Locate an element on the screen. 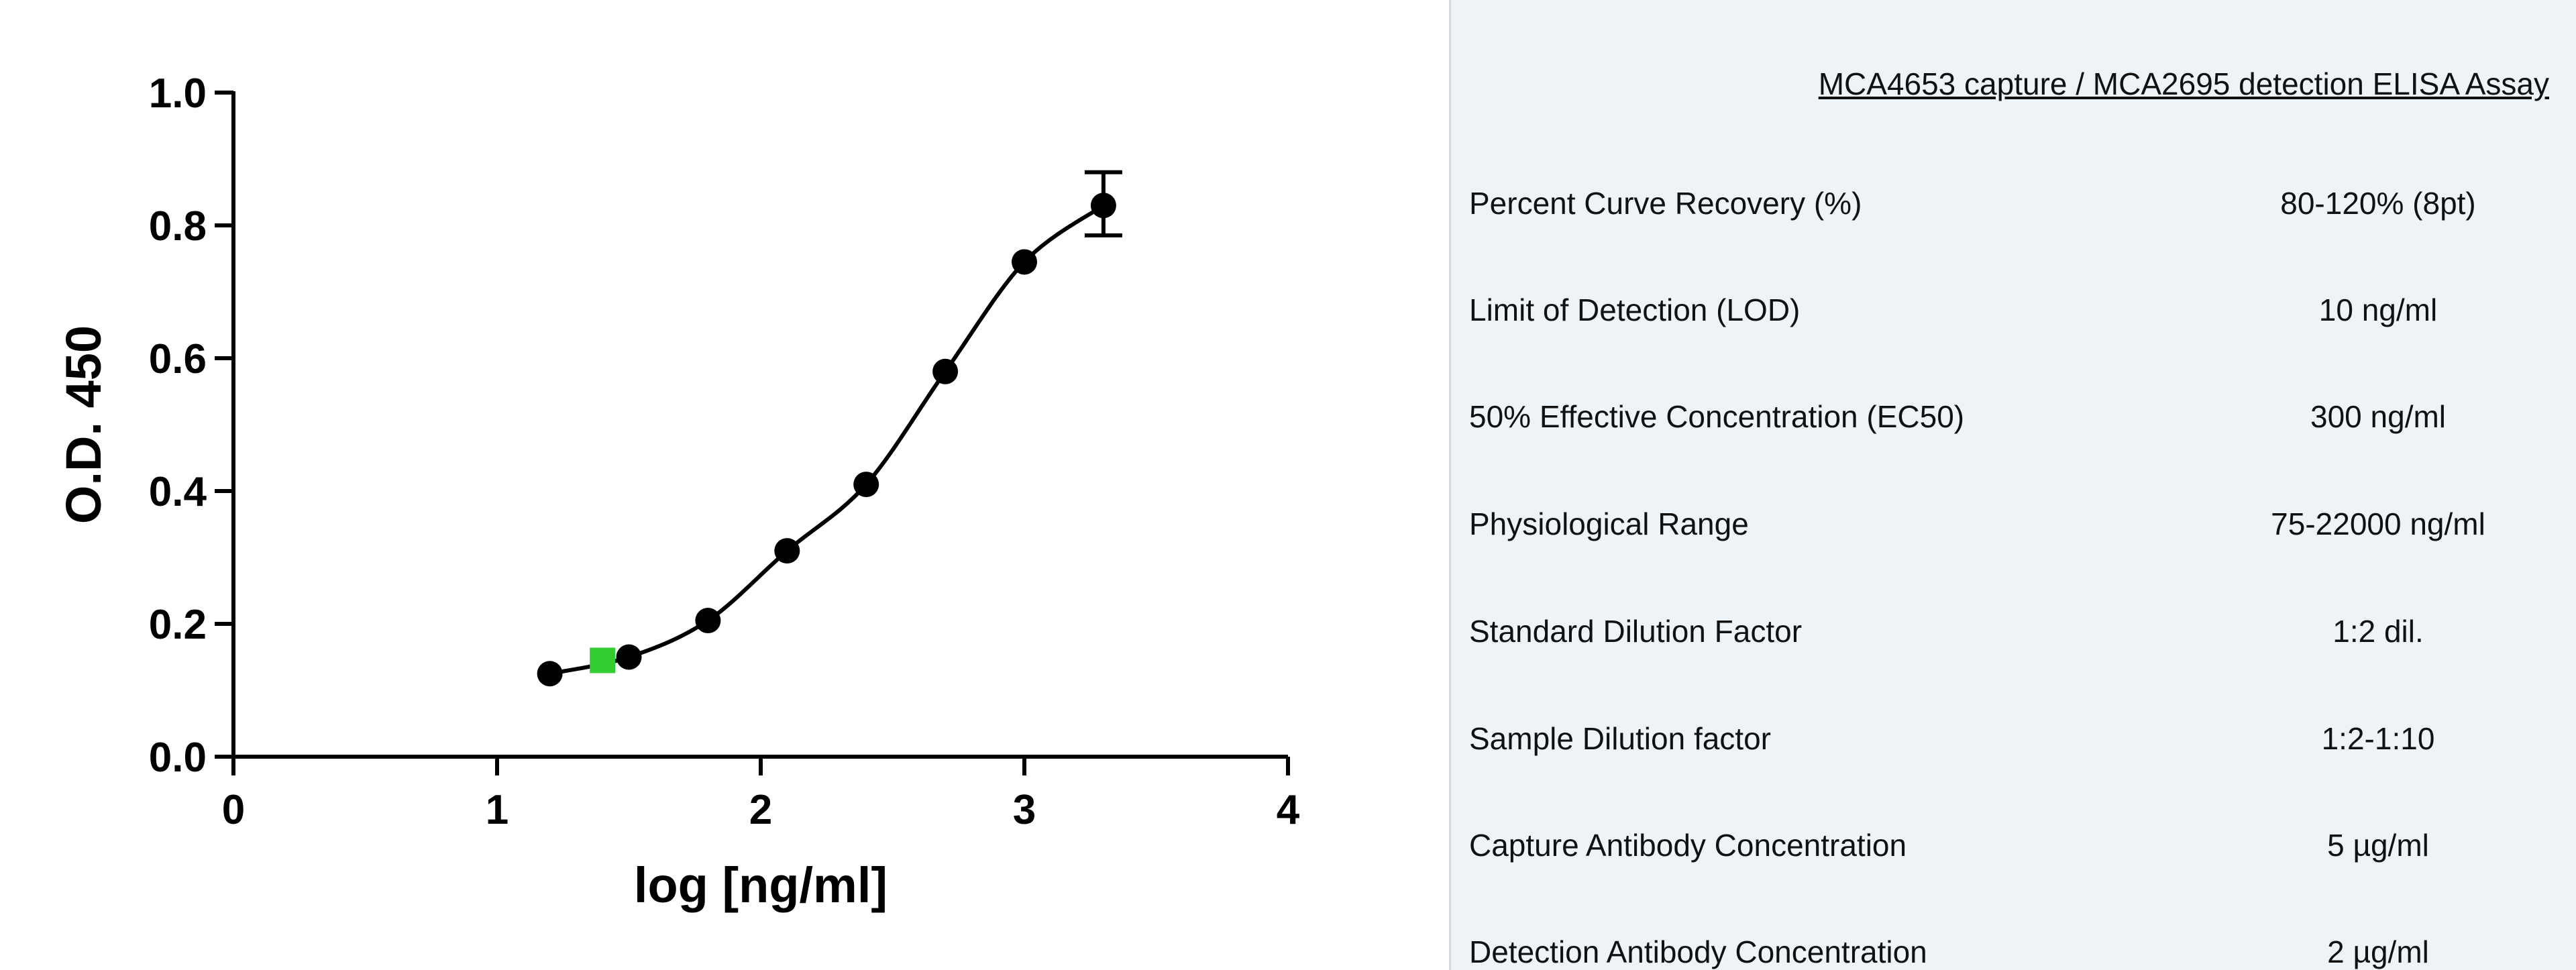  highlight-marker is located at coordinates (603, 660).